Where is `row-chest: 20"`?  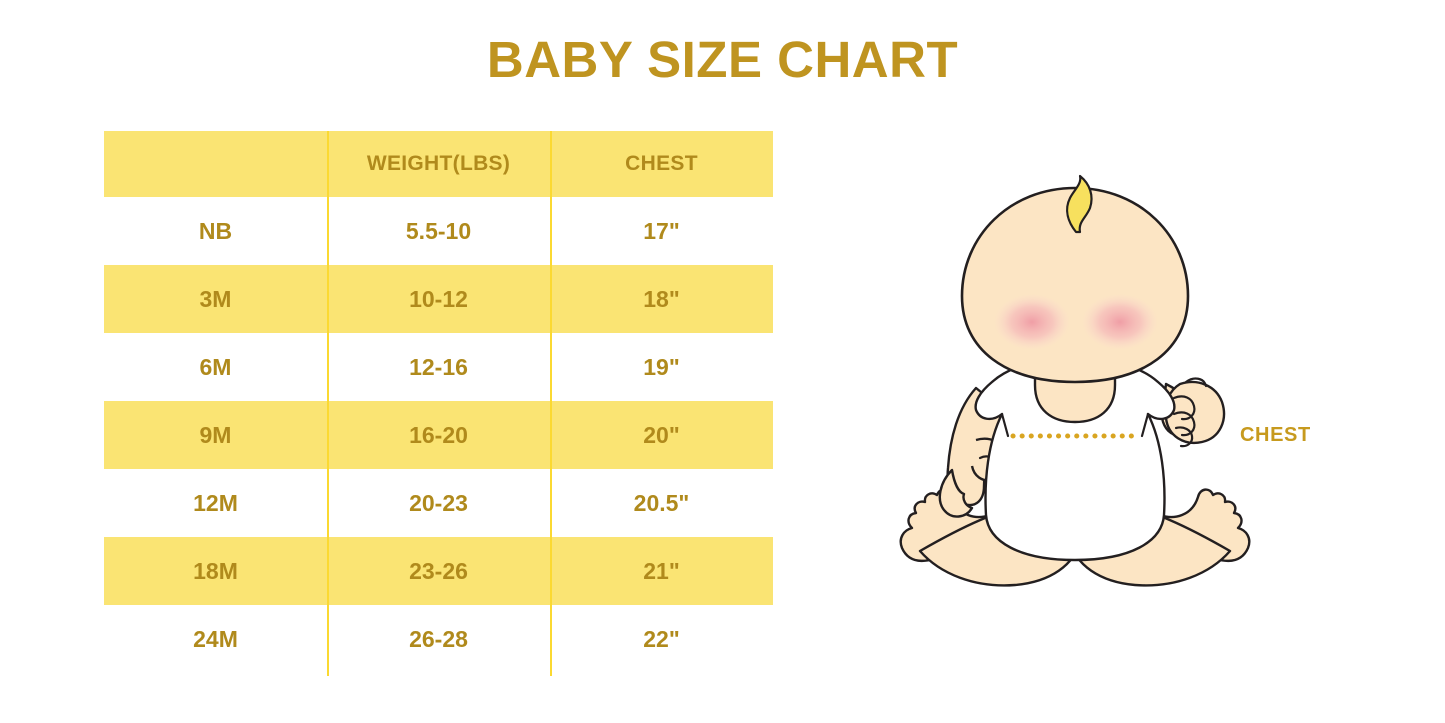
row-chest: 20" is located at coordinates (661, 435).